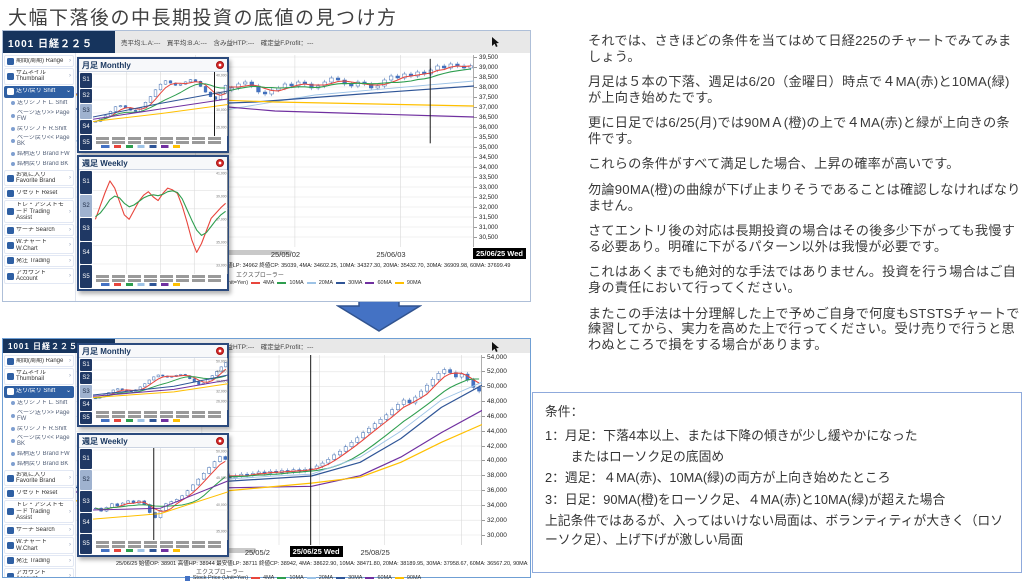 The image size is (1024, 581). I want to click on sidebar-item-label: 戻りシフト R.Shift, so click(42, 428).